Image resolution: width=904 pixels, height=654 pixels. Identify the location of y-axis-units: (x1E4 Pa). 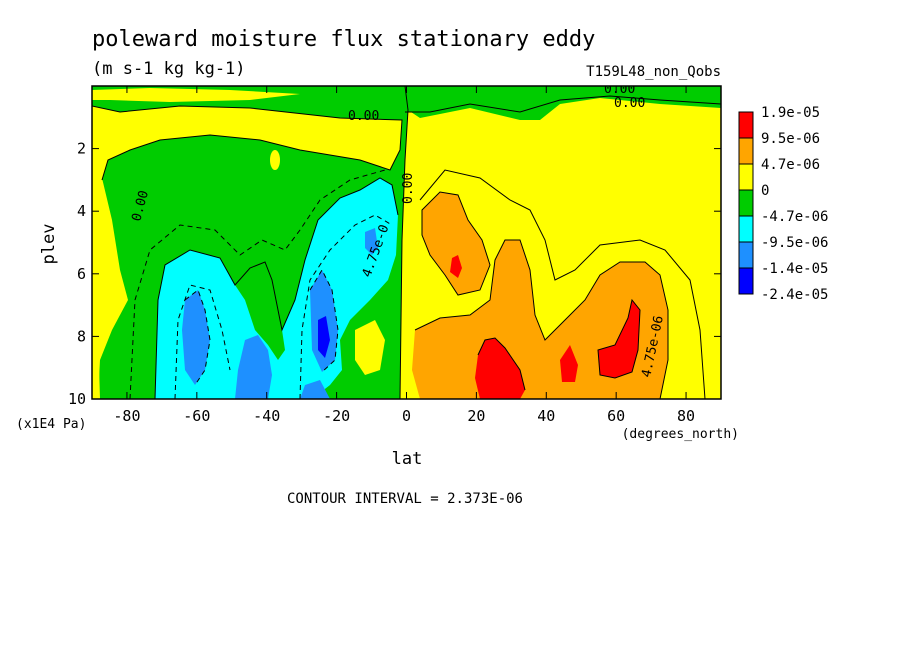
(51, 424).